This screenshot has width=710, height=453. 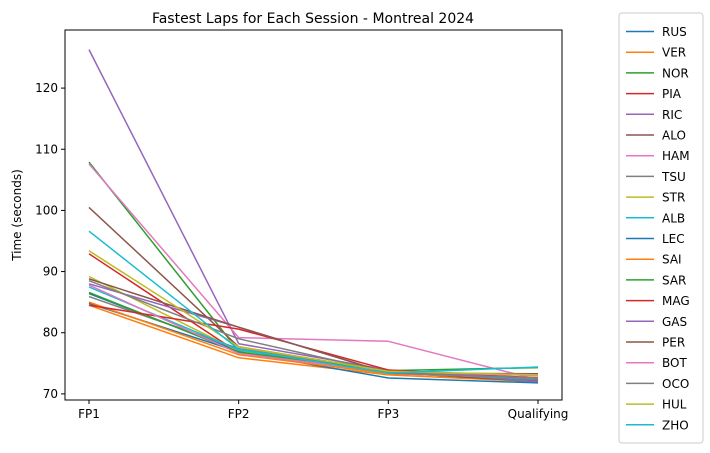 I want to click on legend-label-alb: ALB, so click(x=673, y=218).